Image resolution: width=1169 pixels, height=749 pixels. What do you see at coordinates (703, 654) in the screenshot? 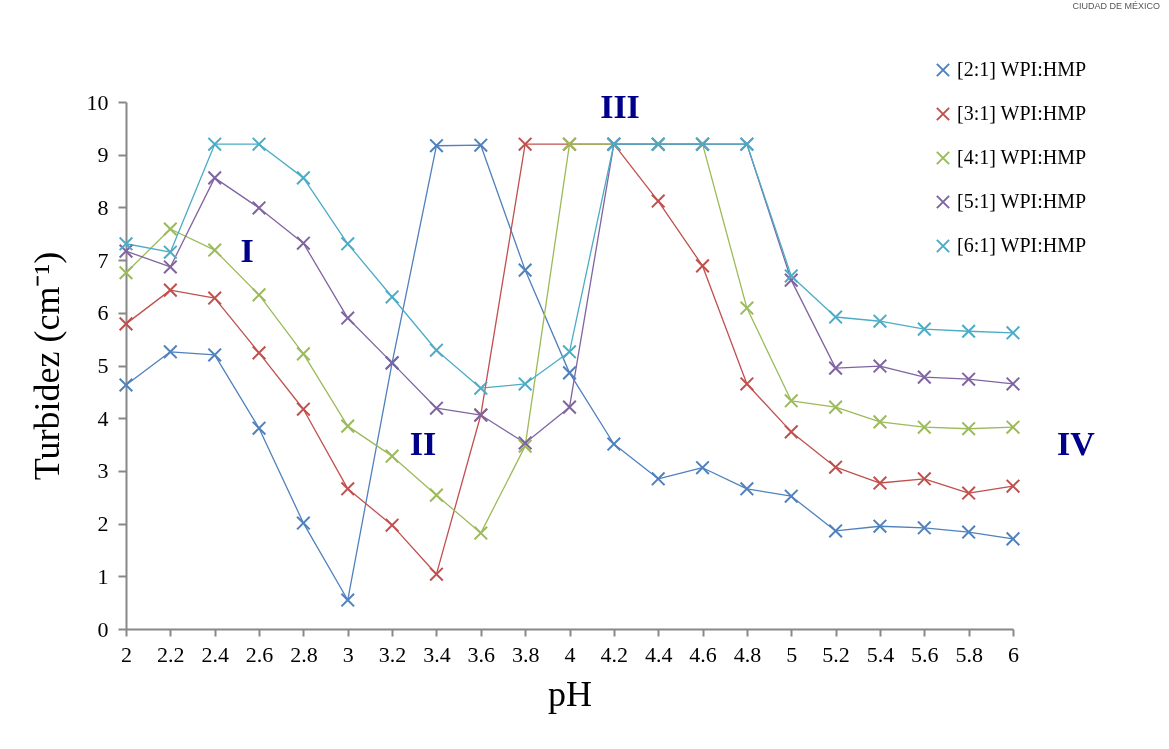
I see `x-tick-label: 4.6` at bounding box center [703, 654].